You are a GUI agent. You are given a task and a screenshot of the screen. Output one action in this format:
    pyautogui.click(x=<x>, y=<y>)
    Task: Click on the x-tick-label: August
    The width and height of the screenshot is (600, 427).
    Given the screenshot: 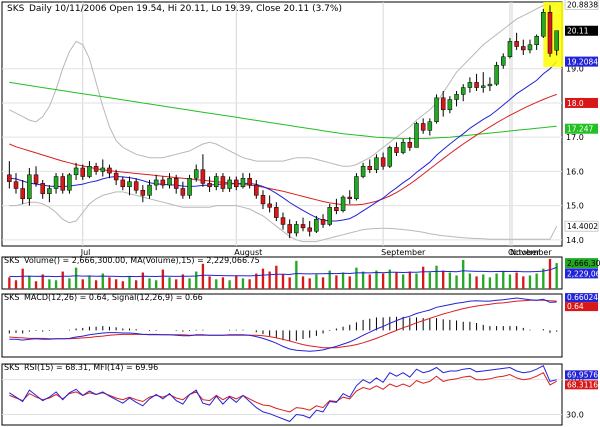 What is the action you would take?
    pyautogui.click(x=248, y=252)
    